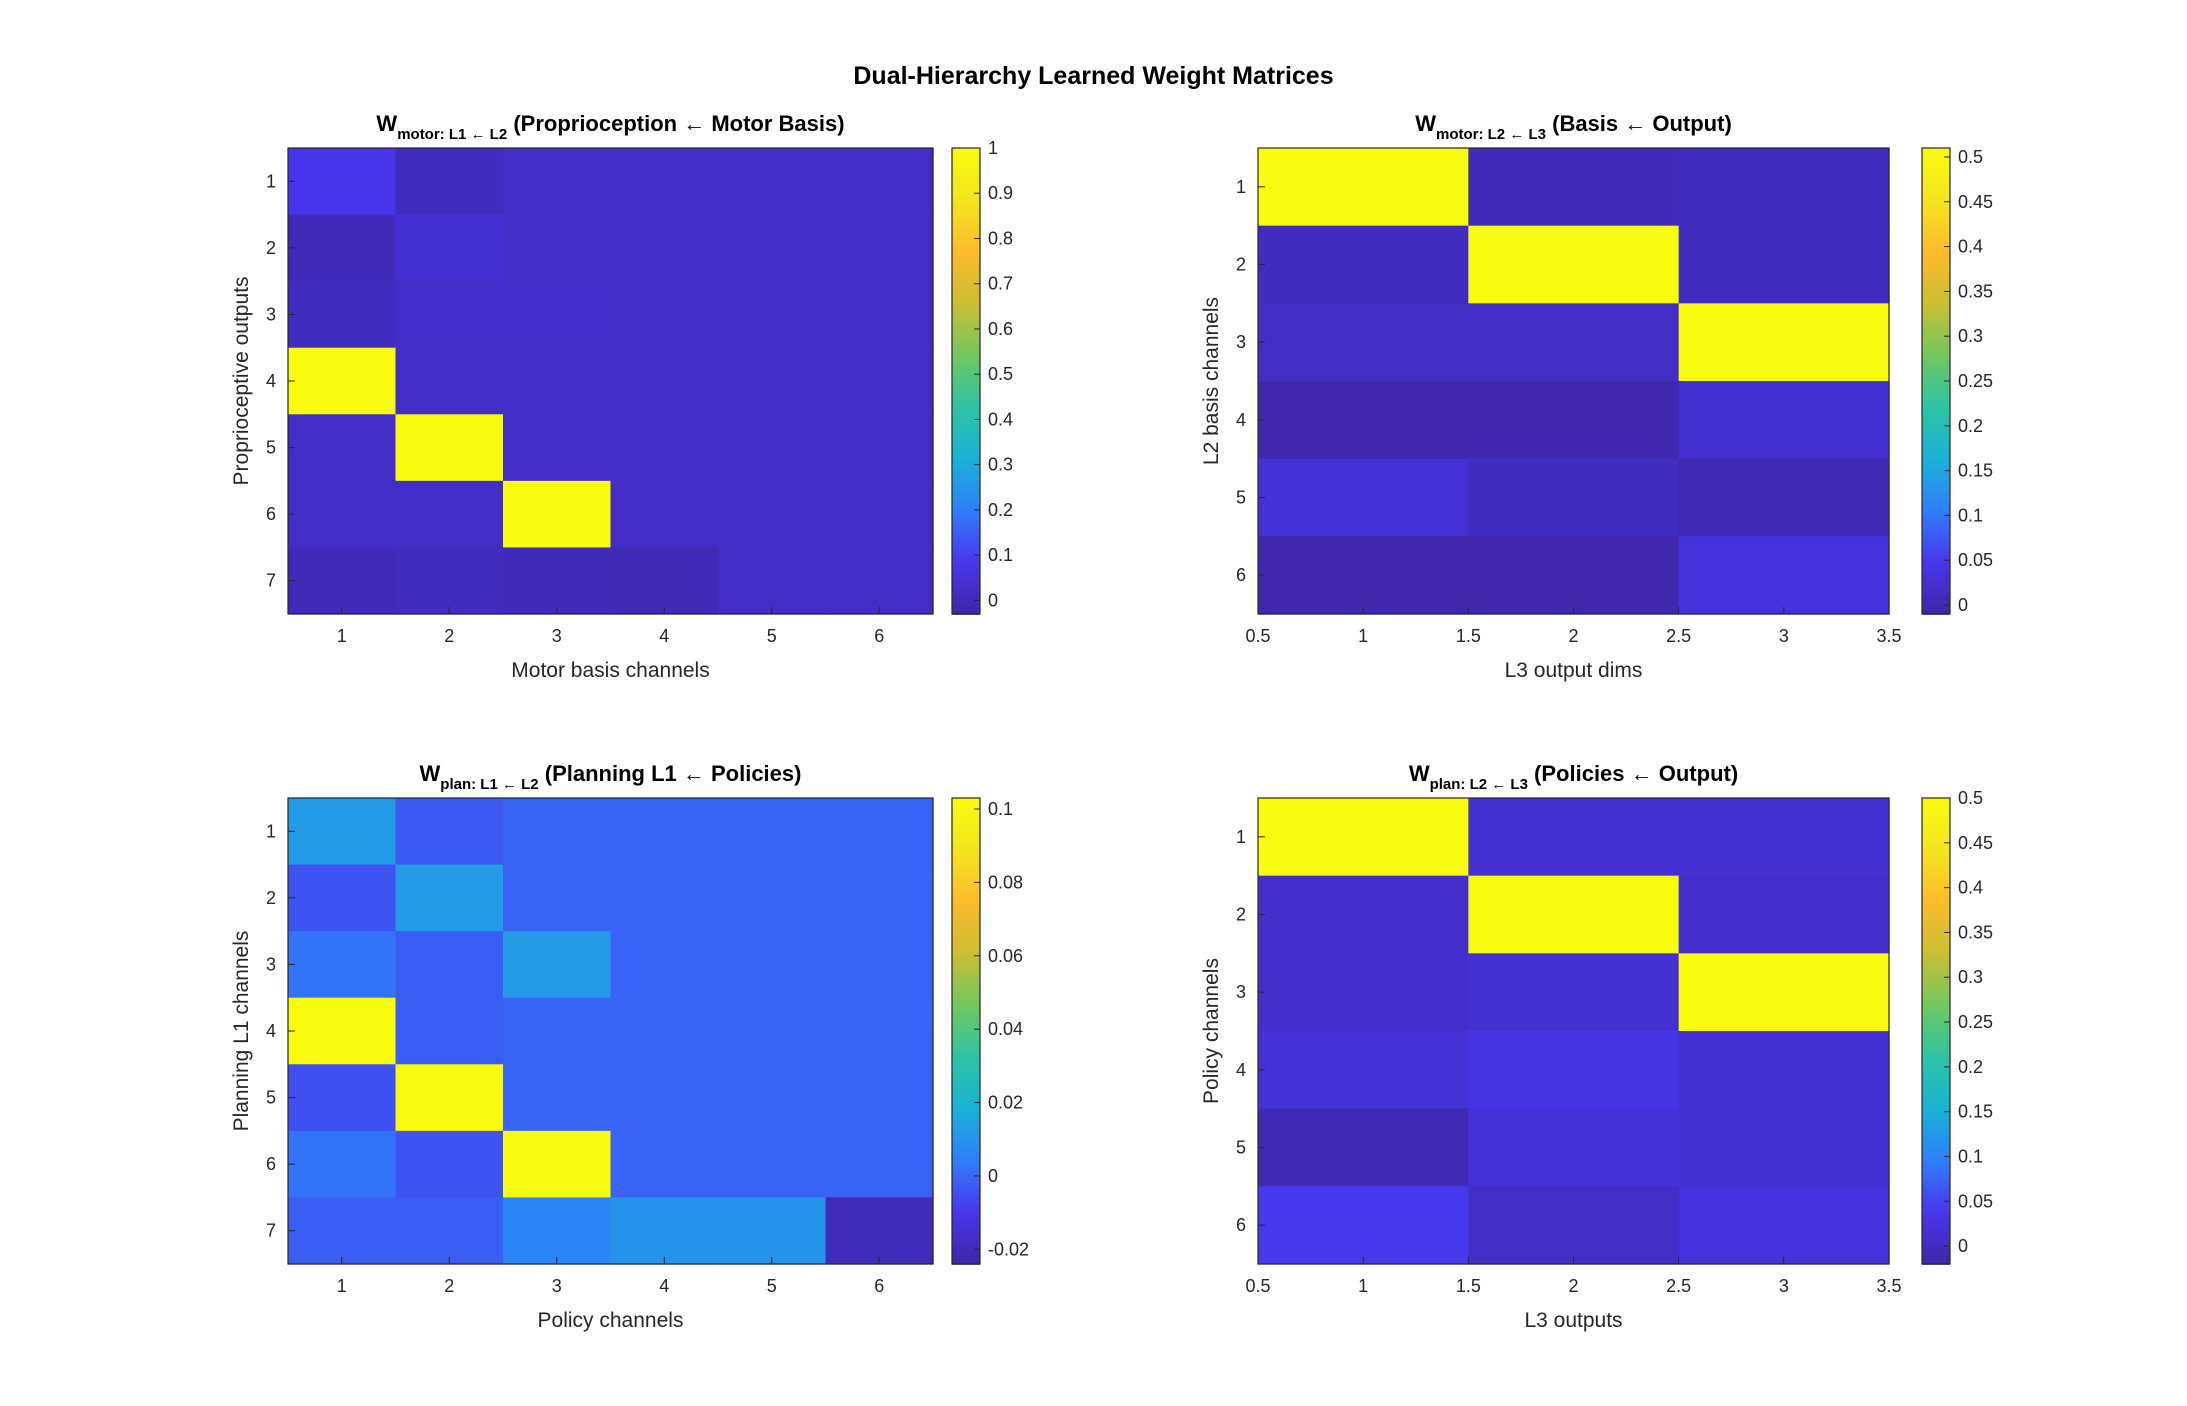 The width and height of the screenshot is (2187, 1406). I want to click on colorbar-tick-label: 0.04, so click(1005, 1029).